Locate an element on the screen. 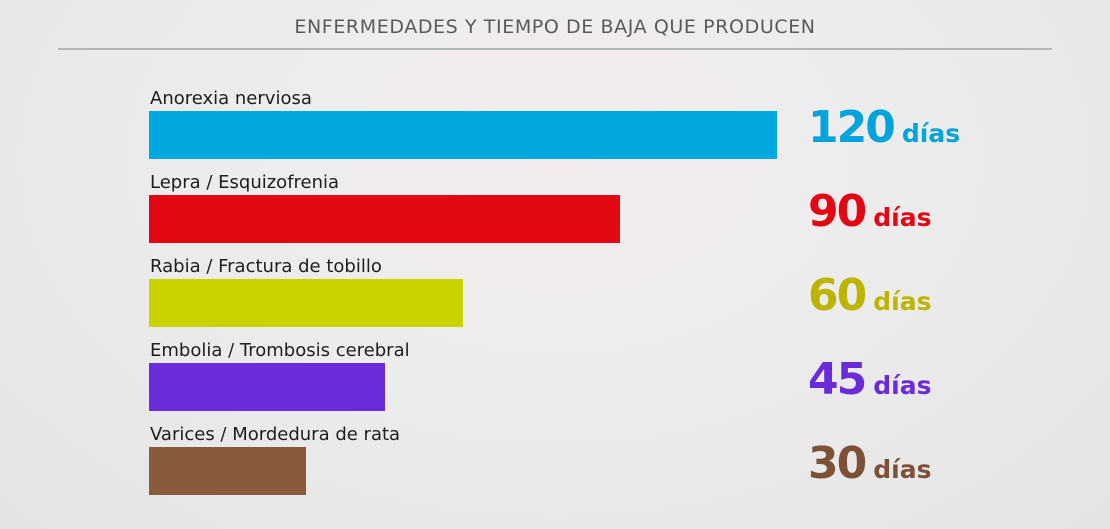 The image size is (1110, 529). value-number: 30 is located at coordinates (837, 463).